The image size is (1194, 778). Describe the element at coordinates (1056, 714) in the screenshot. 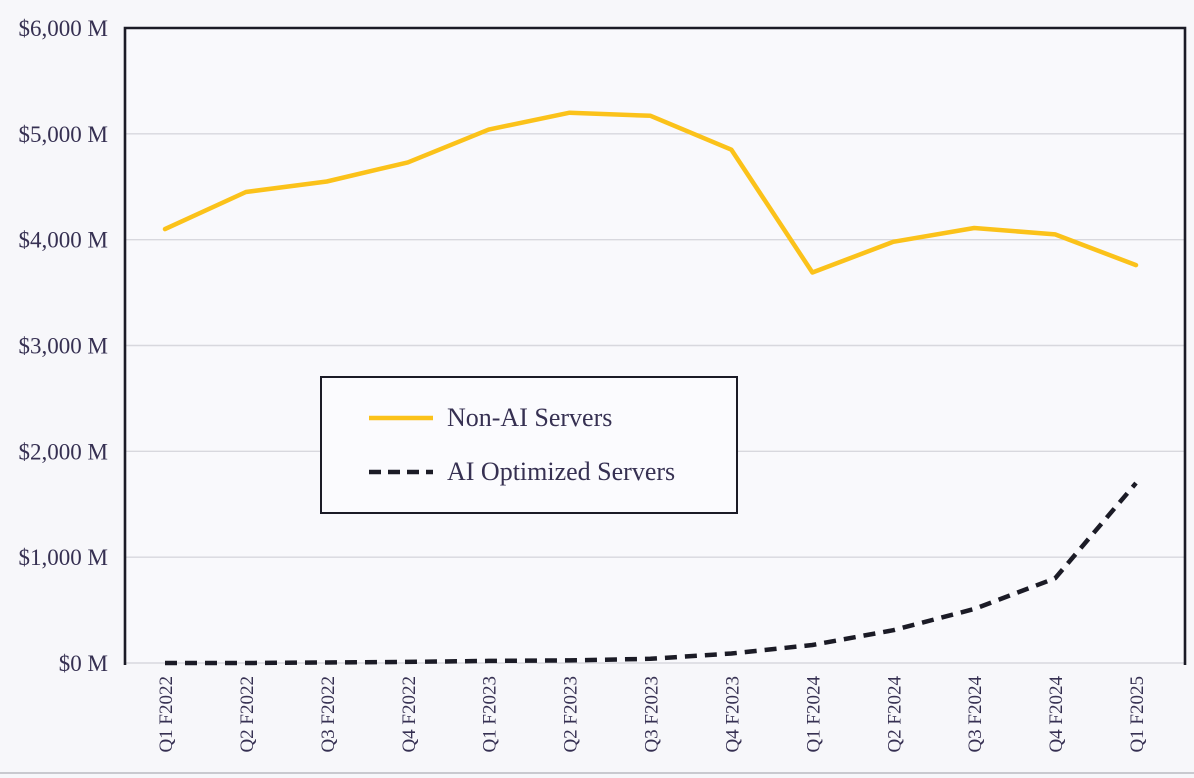

I see `x-axis-tick-label: Q4 F2024` at that location.